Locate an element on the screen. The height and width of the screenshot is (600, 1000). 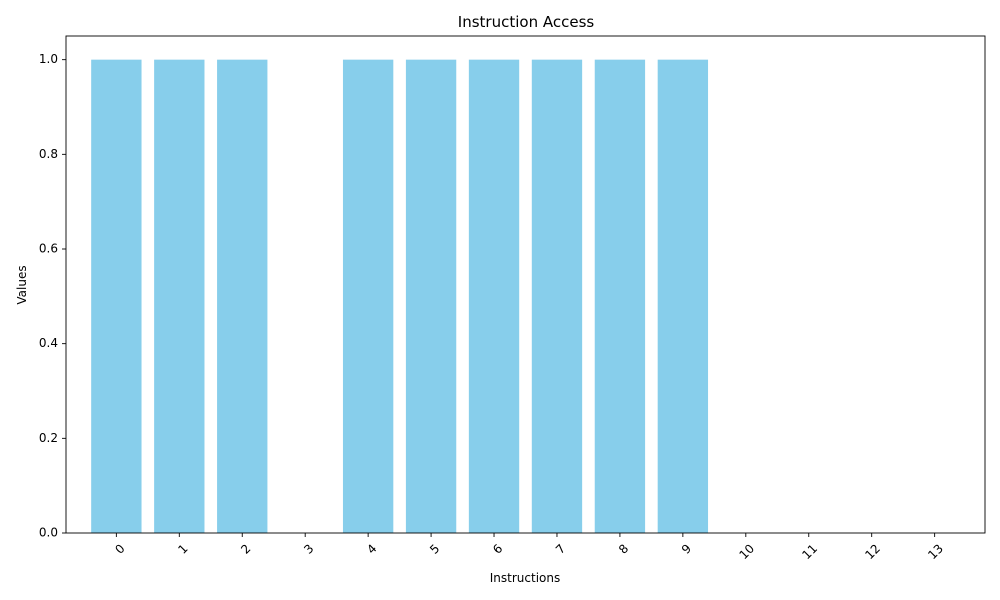
x-tick-label-5: 5 is located at coordinates (434, 548).